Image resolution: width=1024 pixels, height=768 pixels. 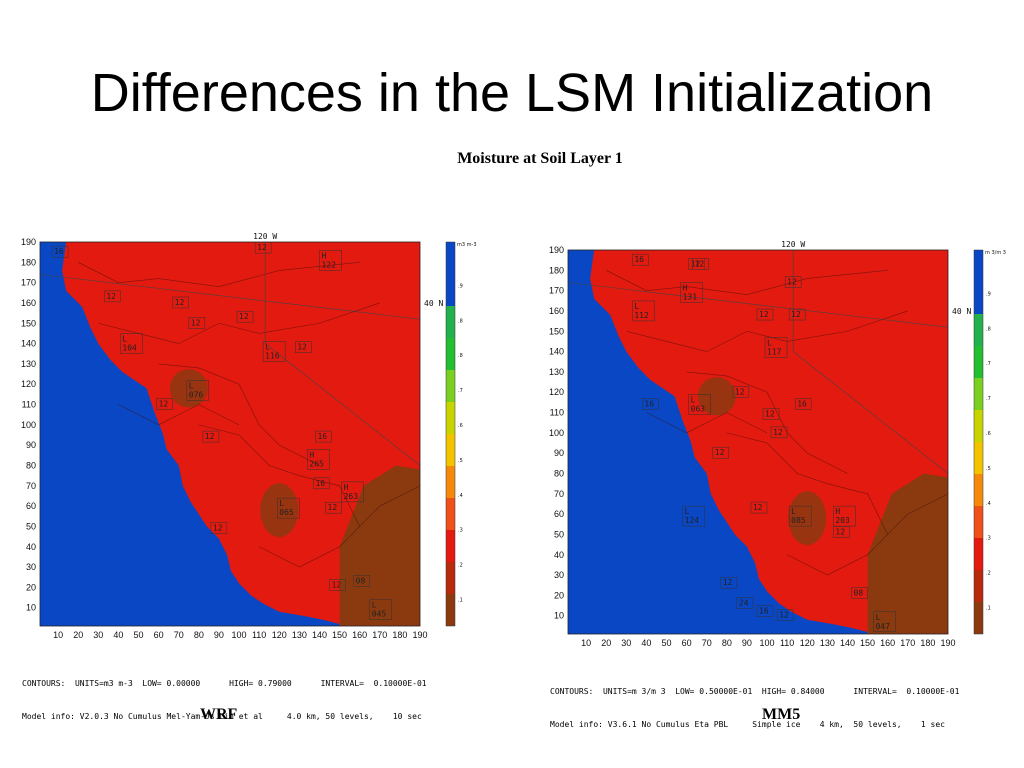 I want to click on colorbar-unit: m 3/m 3, so click(x=995, y=253).